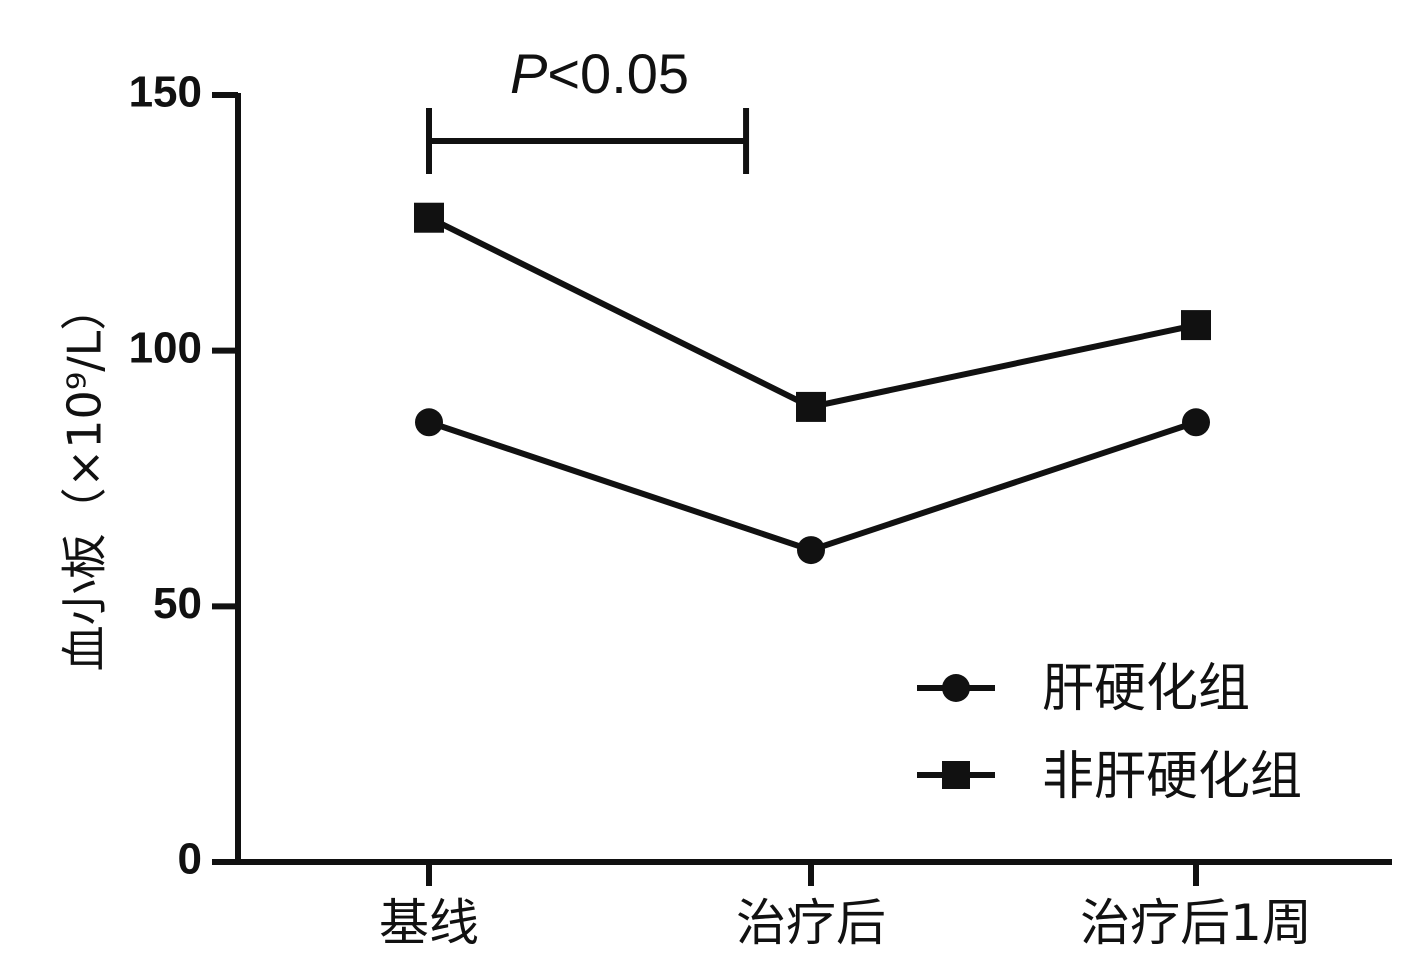  I want to click on y-tick-label: 100, so click(165, 347).